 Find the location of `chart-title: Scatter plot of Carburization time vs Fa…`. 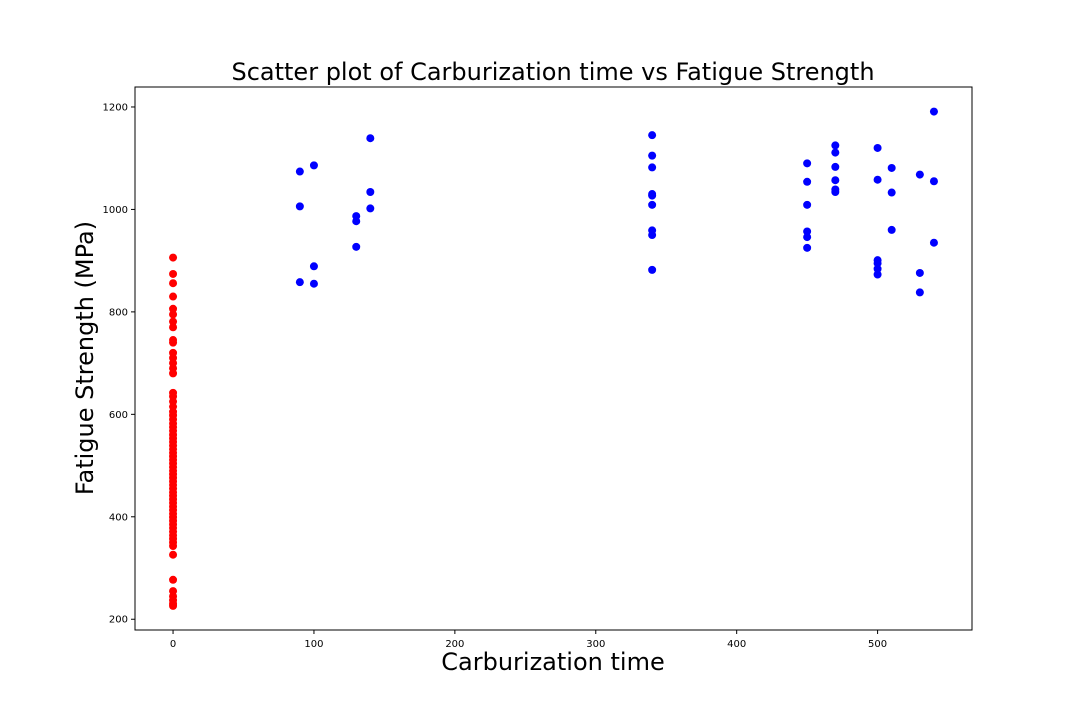

chart-title: Scatter plot of Carburization time vs Fa… is located at coordinates (552, 72).